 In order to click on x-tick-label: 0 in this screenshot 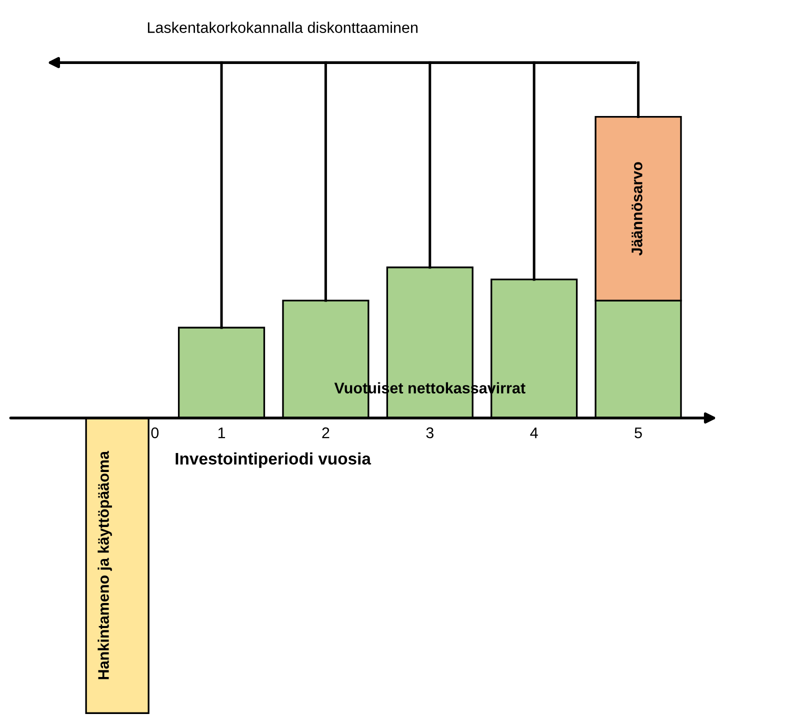, I will do `click(155, 432)`.